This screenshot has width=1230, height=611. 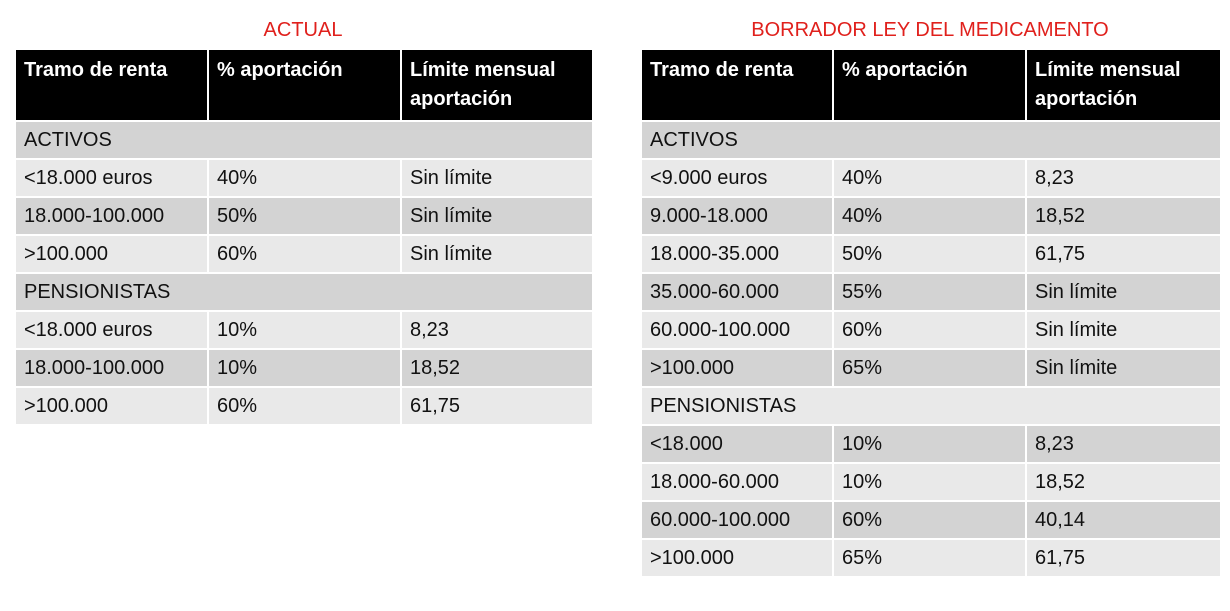 I want to click on row: 60.000-100.000 60% 40,14, so click(x=931, y=520).